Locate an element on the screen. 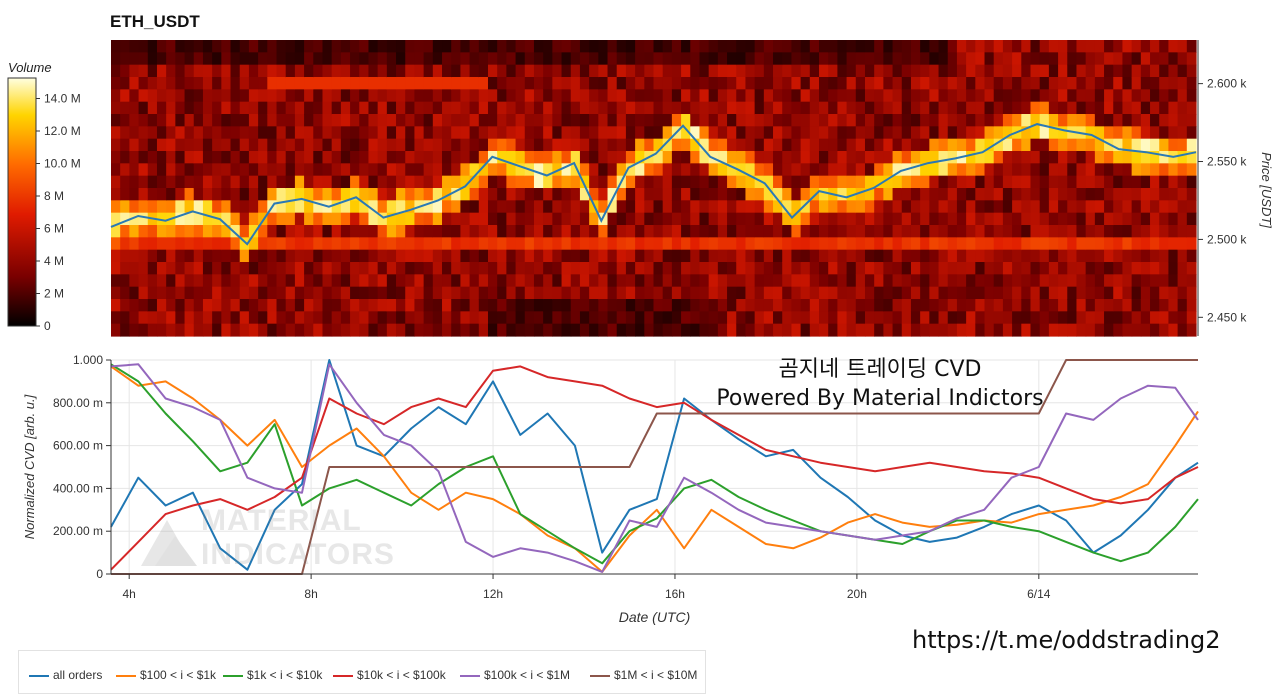 Image resolution: width=1280 pixels, height=695 pixels. legend-item: $10k < i < $100k is located at coordinates (389, 675).